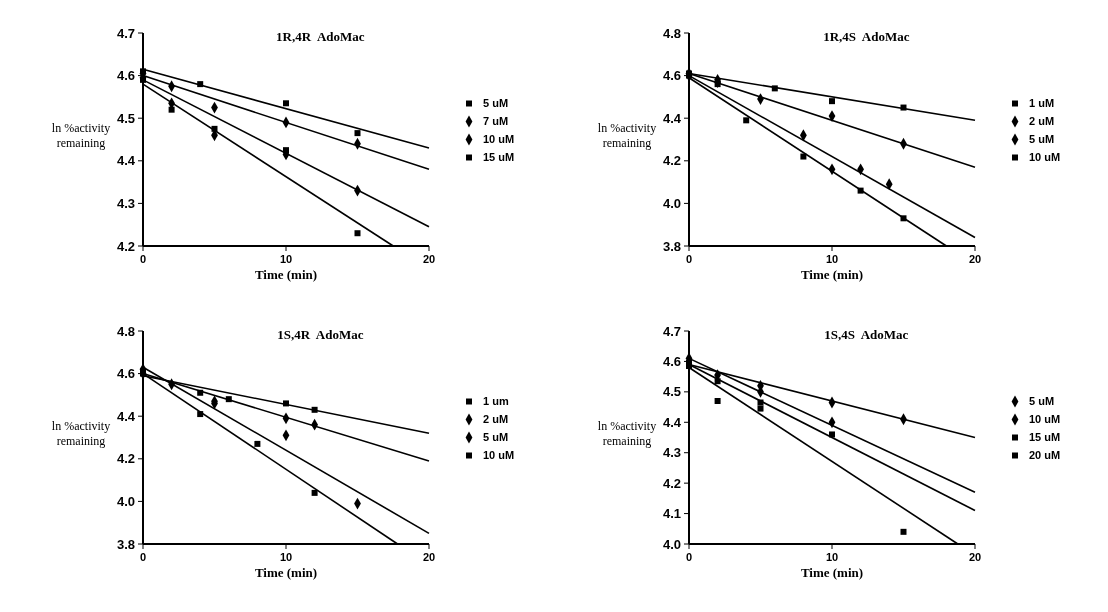  What do you see at coordinates (866, 334) in the screenshot?
I see `chart-title: 1S,4S AdoMac` at bounding box center [866, 334].